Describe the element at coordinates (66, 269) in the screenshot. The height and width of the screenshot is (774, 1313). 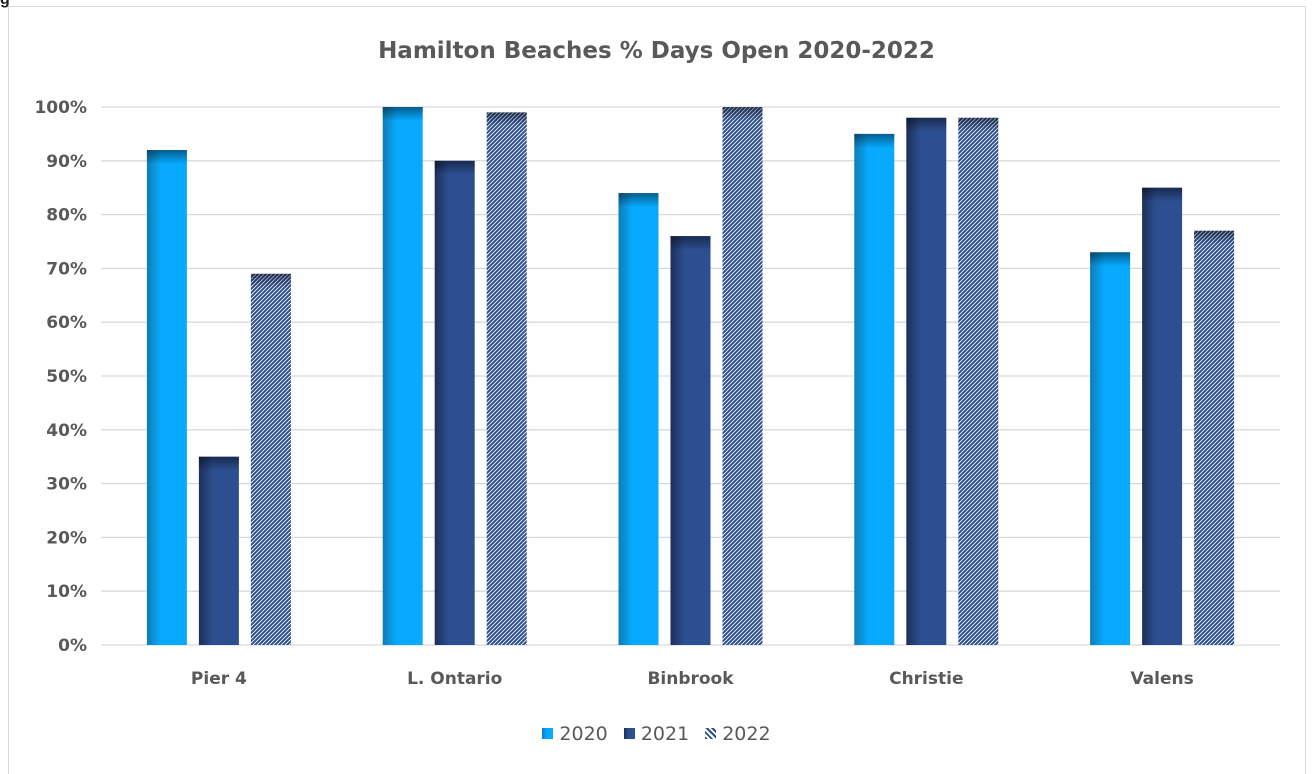
I see `y-tick-label: 70%` at that location.